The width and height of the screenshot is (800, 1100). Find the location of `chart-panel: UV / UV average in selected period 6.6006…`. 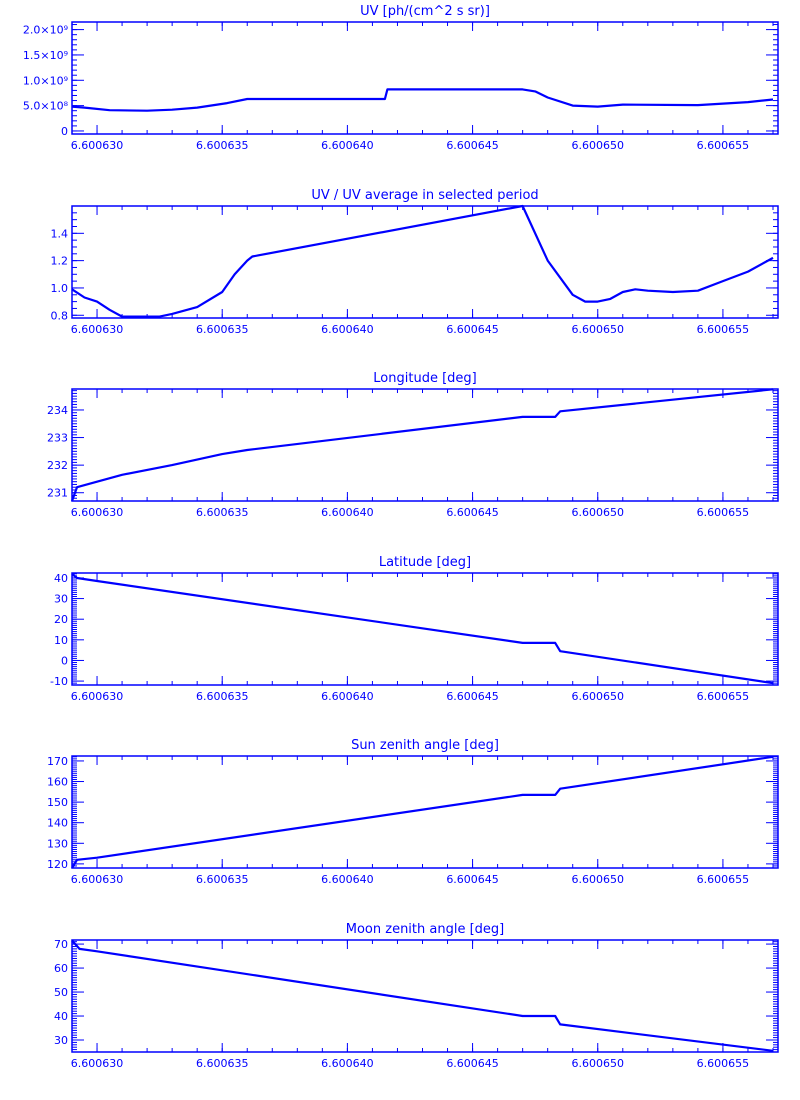

chart-panel: UV / UV average in selected period 6.6006… is located at coordinates (415, 262).